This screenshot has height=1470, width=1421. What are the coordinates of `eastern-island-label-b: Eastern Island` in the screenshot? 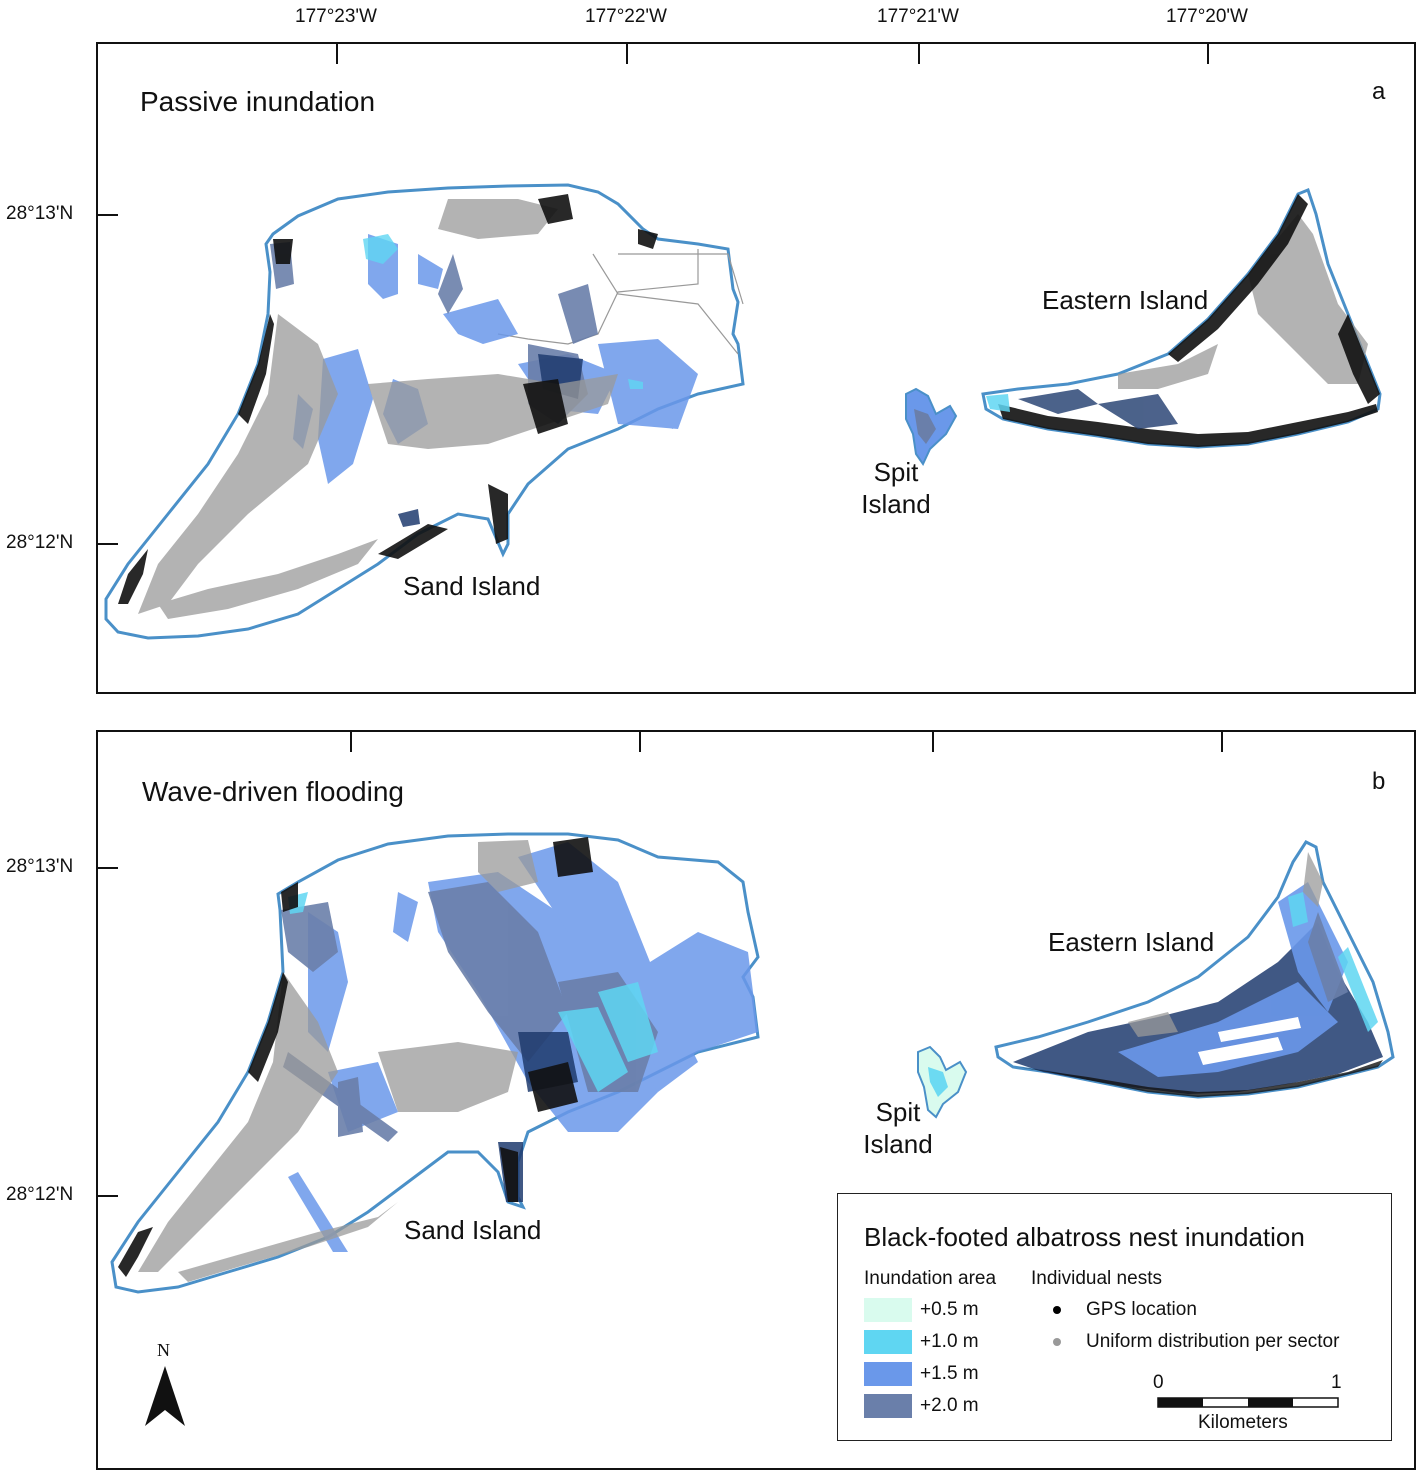 It's located at (1131, 942).